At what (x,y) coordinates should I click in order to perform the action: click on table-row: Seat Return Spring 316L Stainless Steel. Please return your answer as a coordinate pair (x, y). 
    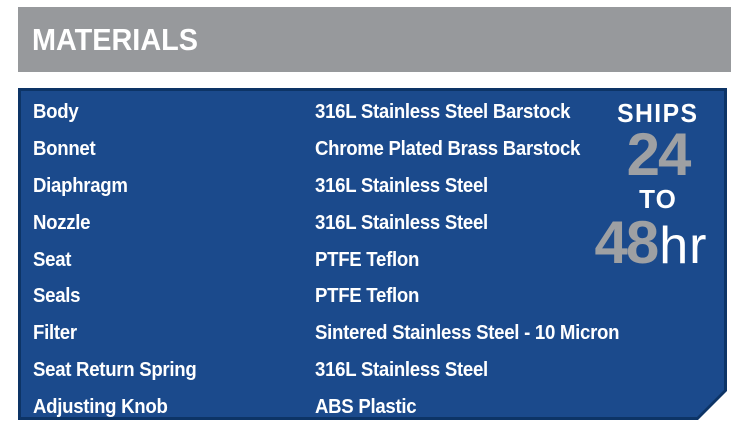
    Looking at the image, I should click on (372, 370).